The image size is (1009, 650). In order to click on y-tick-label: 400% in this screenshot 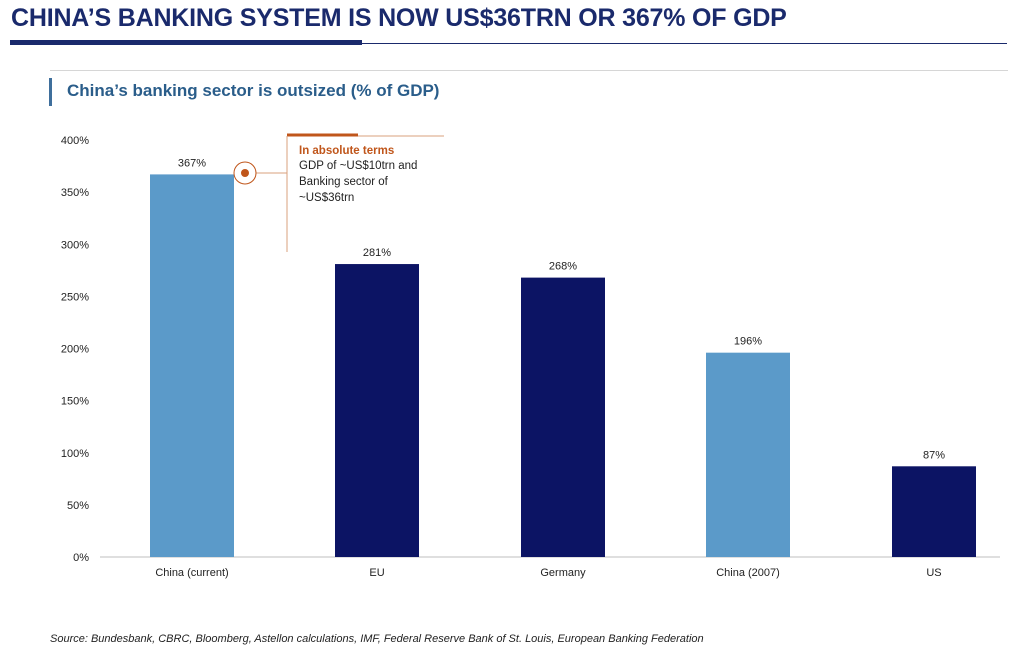, I will do `click(75, 141)`.